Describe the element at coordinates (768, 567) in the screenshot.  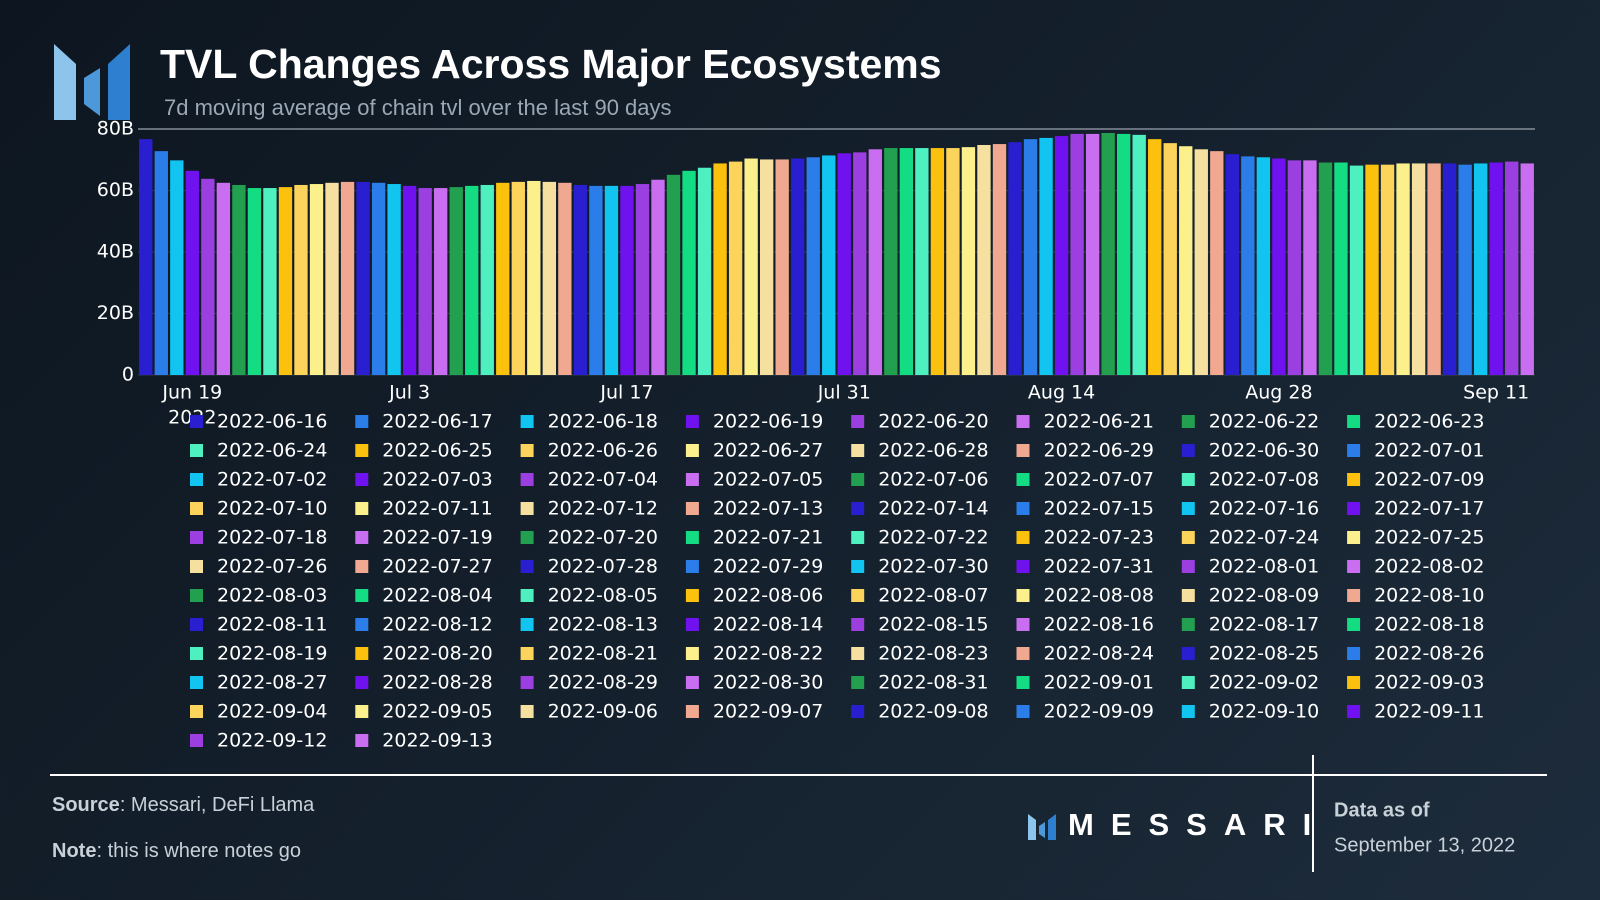
I see `legend-label: 2022-07-29` at that location.